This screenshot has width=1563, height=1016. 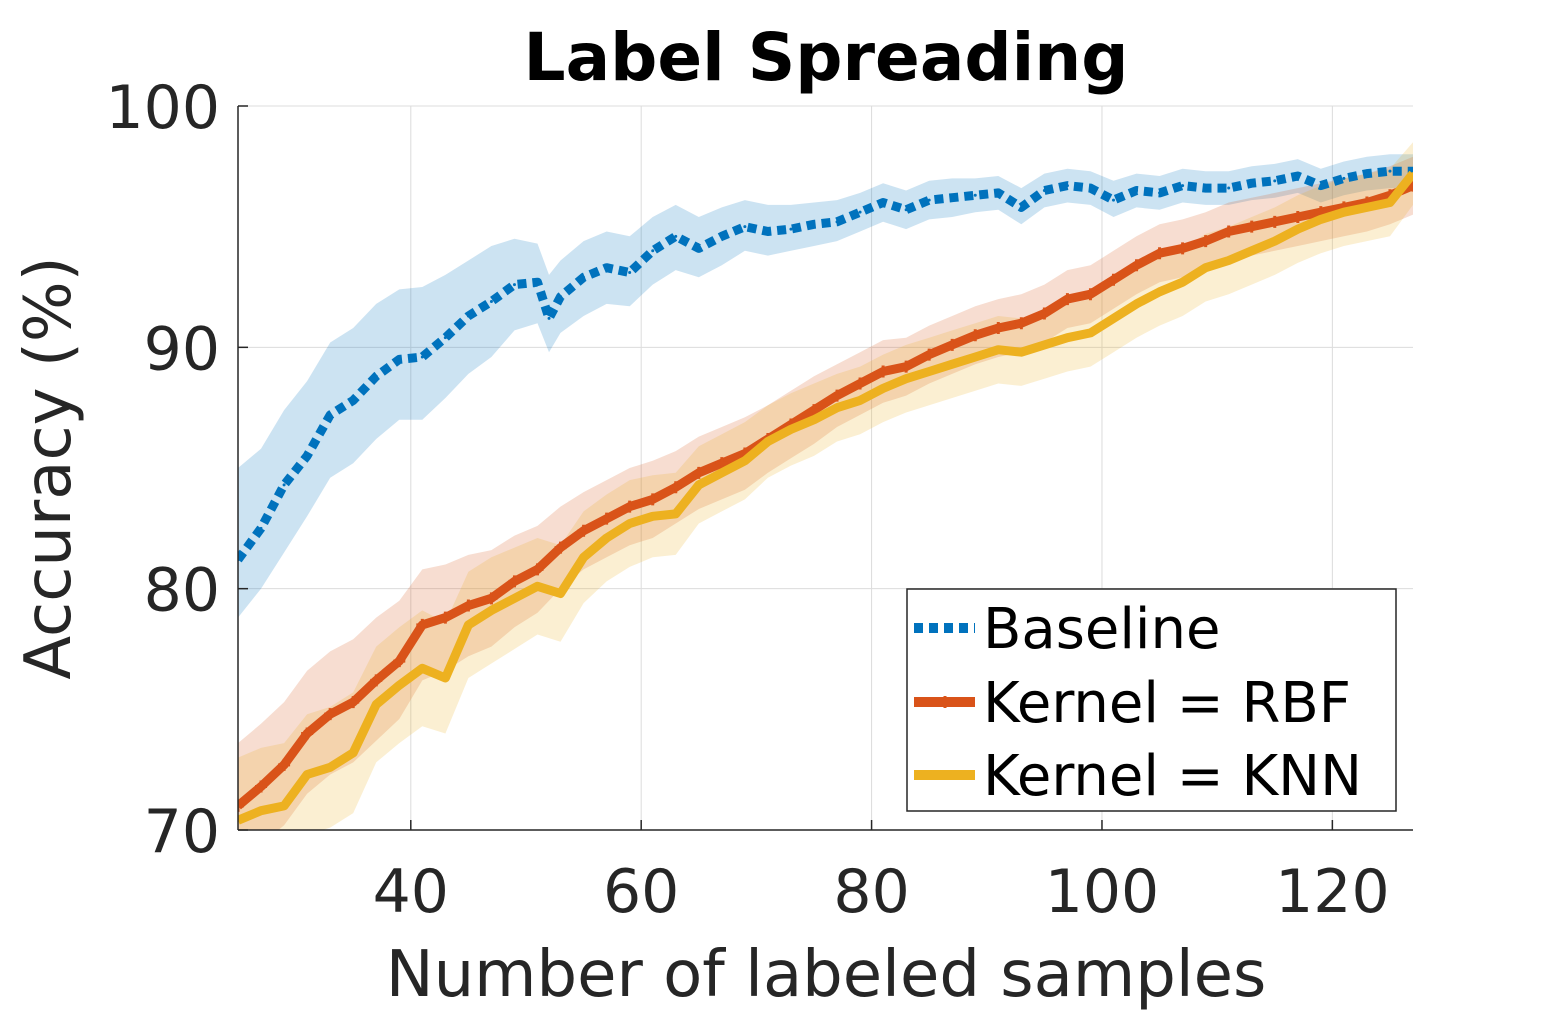 I want to click on legend-marker-kernel-rbf, so click(x=945, y=702).